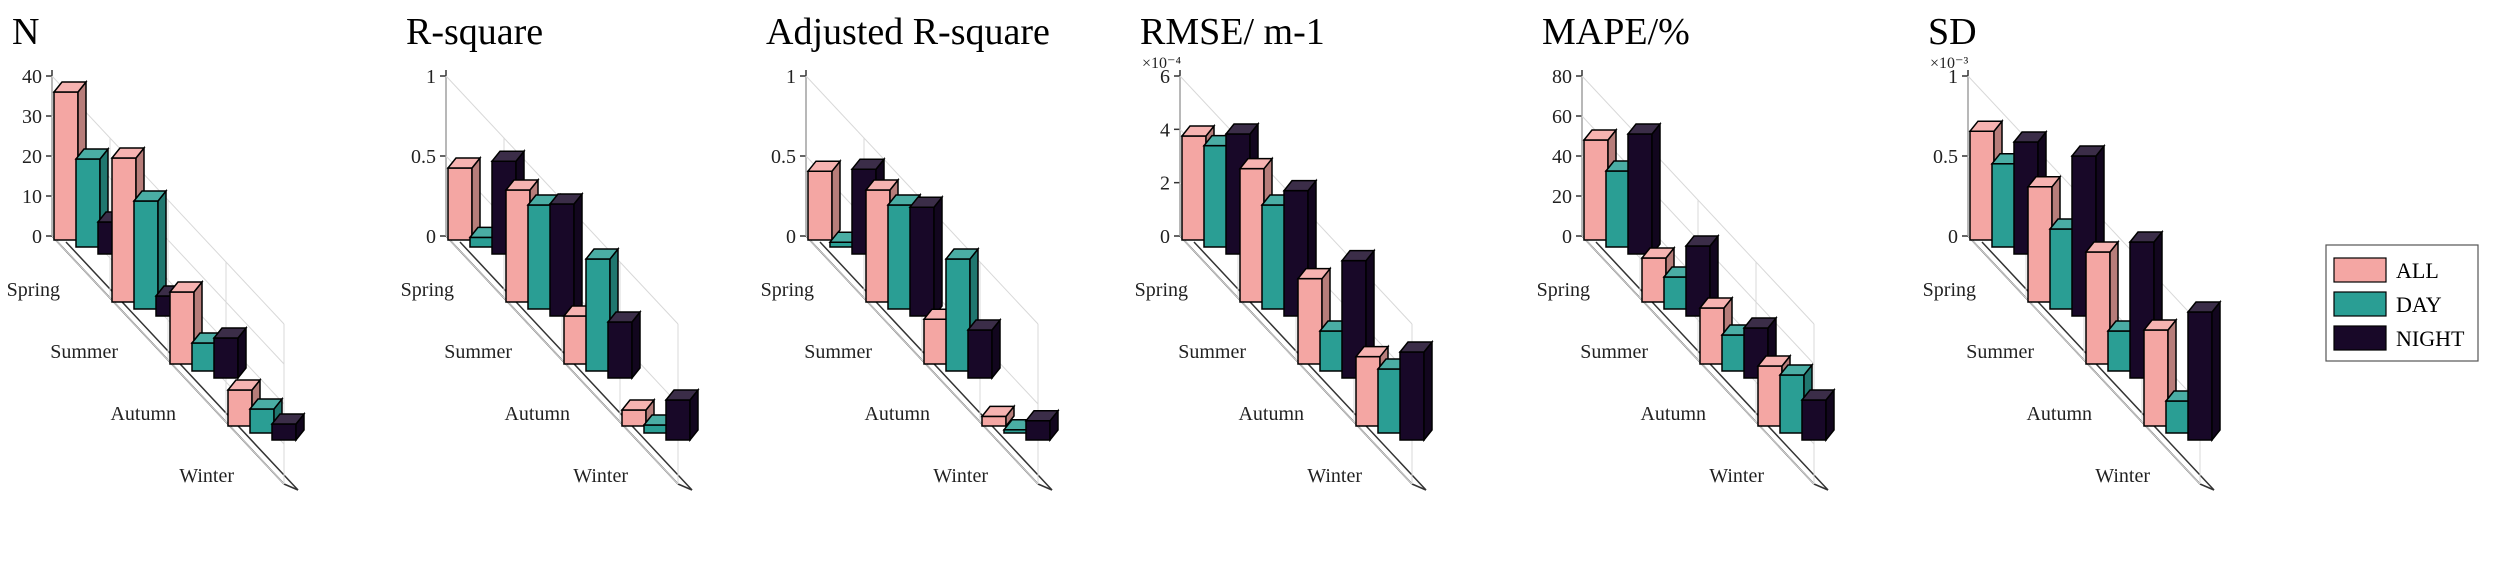  I want to click on chart-panel-1: N 0 10 20 30 40 Spring Summer Autumn Winter, so click(156, 251).